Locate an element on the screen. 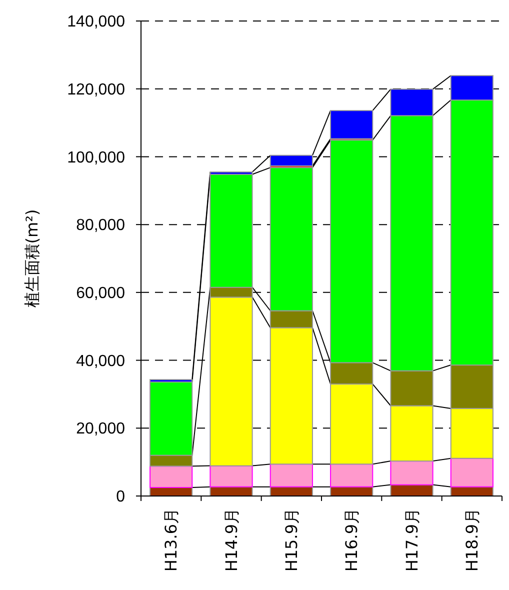  y-tick-label: 140,000 is located at coordinates (96, 22).